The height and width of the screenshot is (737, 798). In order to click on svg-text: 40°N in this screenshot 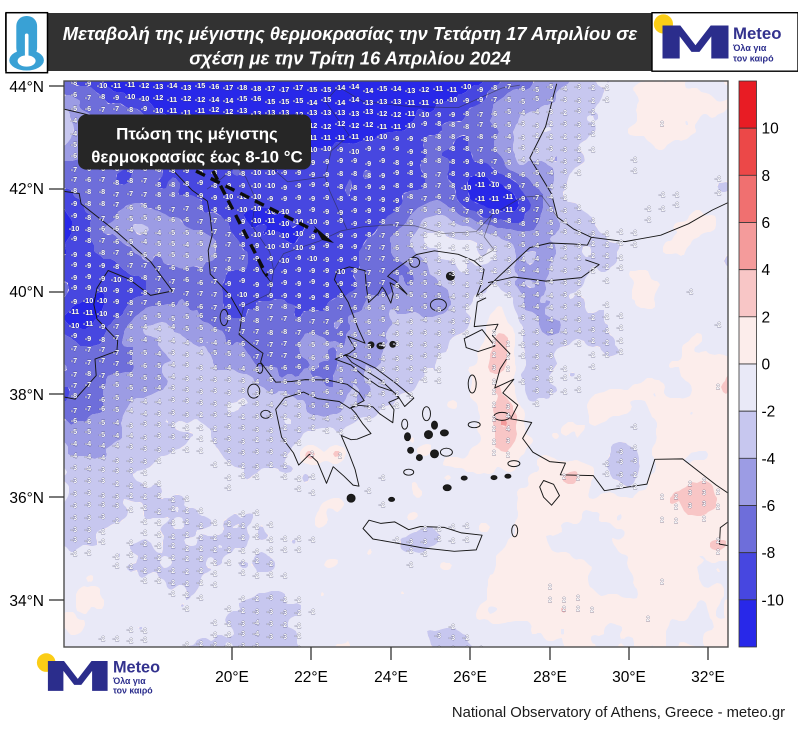, I will do `click(26, 292)`.